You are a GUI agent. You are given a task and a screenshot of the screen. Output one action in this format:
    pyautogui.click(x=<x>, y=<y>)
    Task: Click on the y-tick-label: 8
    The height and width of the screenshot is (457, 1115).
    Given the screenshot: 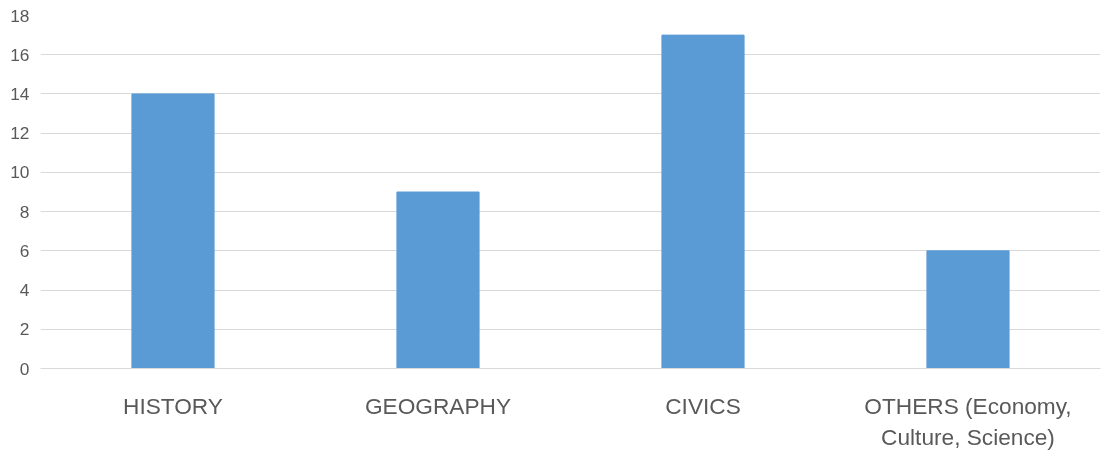 What is the action you would take?
    pyautogui.click(x=24, y=211)
    